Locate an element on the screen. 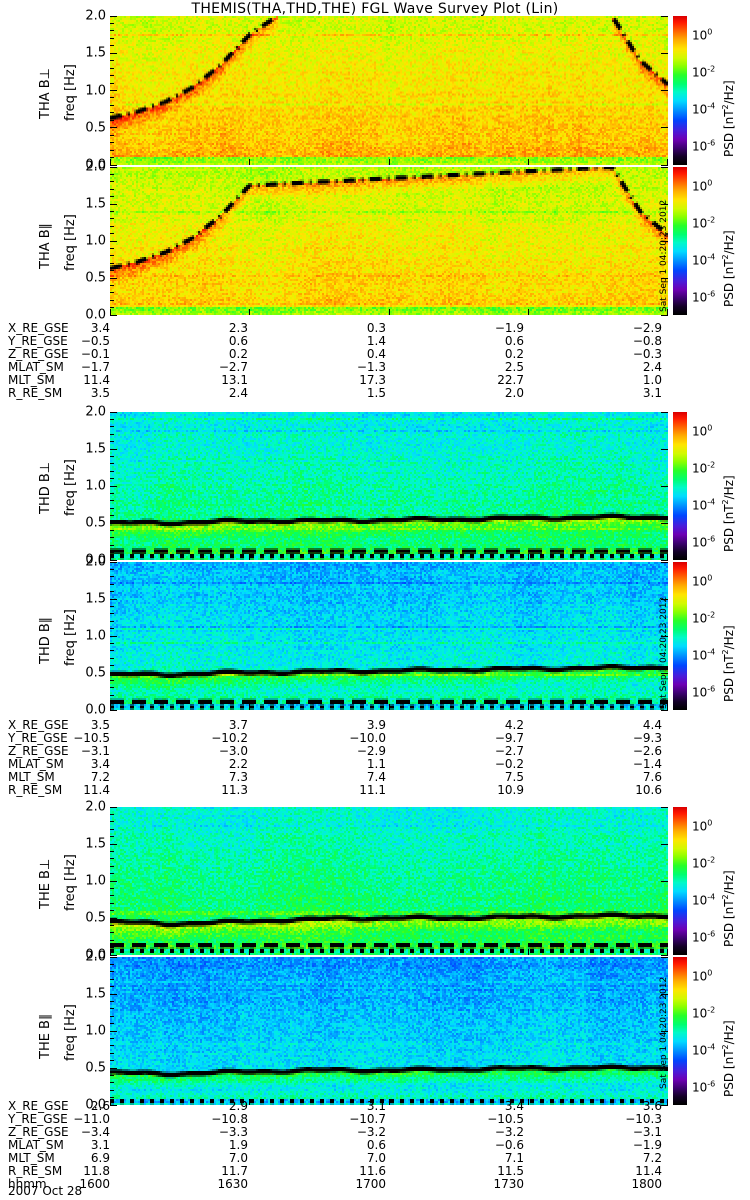 This screenshot has height=1200, width=750. colorbar-title-tail: /Hz] is located at coordinates (729, 92).